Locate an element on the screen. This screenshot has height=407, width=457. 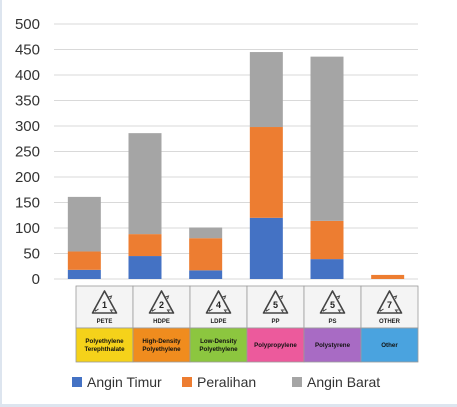
resin-code: PP is located at coordinates (275, 322).